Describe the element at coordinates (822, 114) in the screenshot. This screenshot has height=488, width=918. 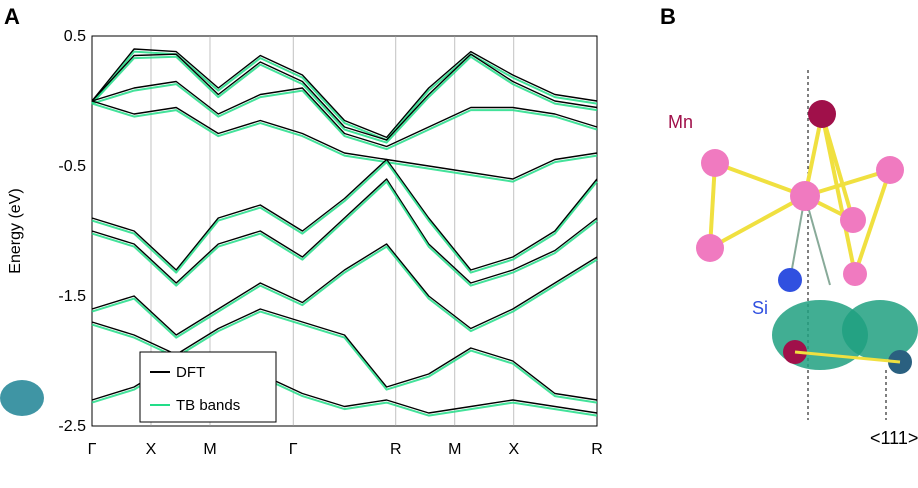
I see `mn-atom` at that location.